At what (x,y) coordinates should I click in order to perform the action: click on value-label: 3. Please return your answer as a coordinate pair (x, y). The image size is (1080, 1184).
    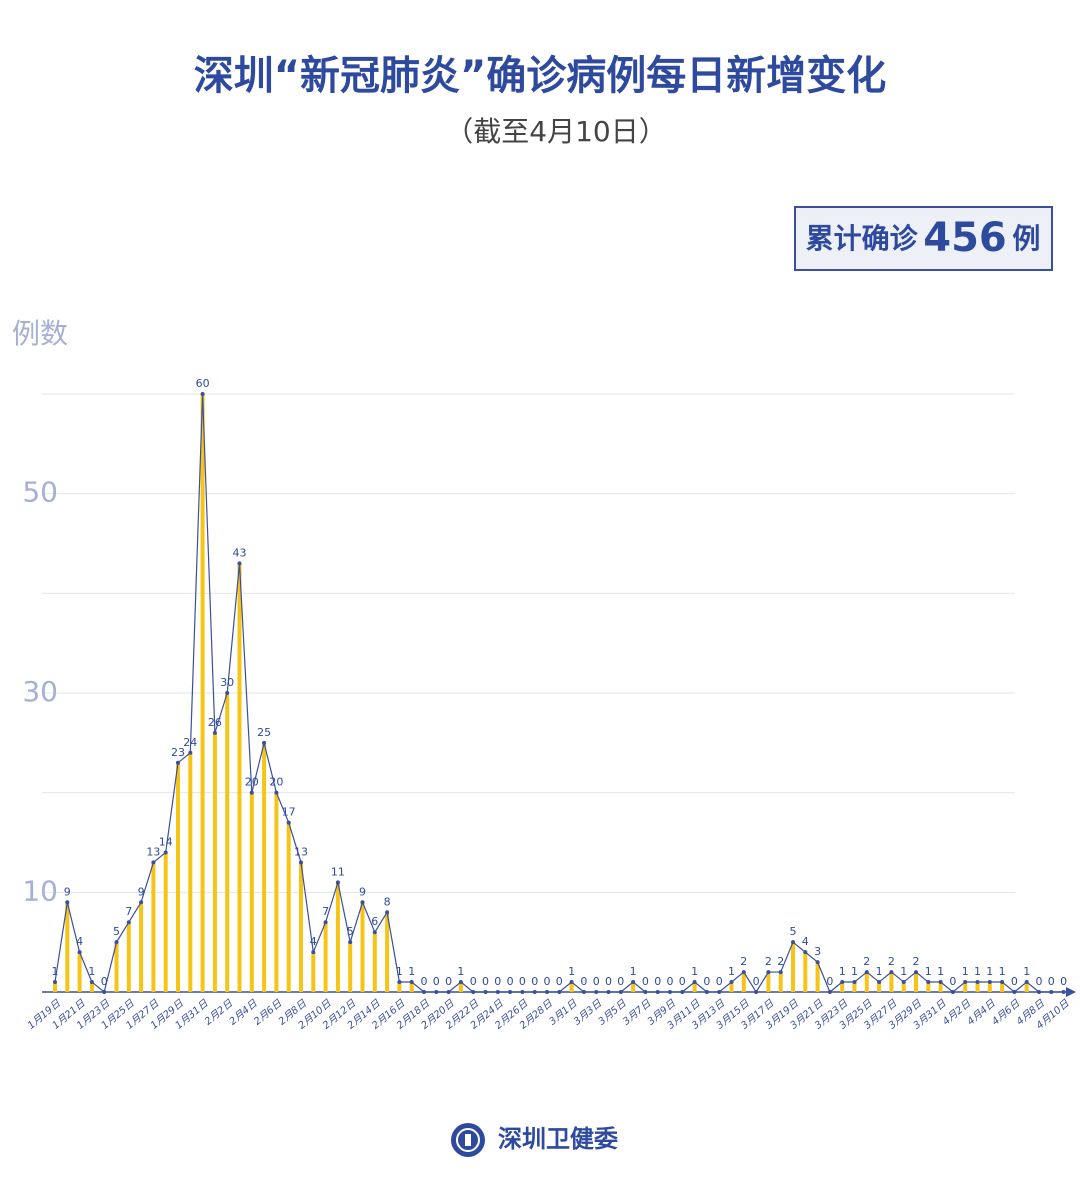
    Looking at the image, I should click on (817, 951).